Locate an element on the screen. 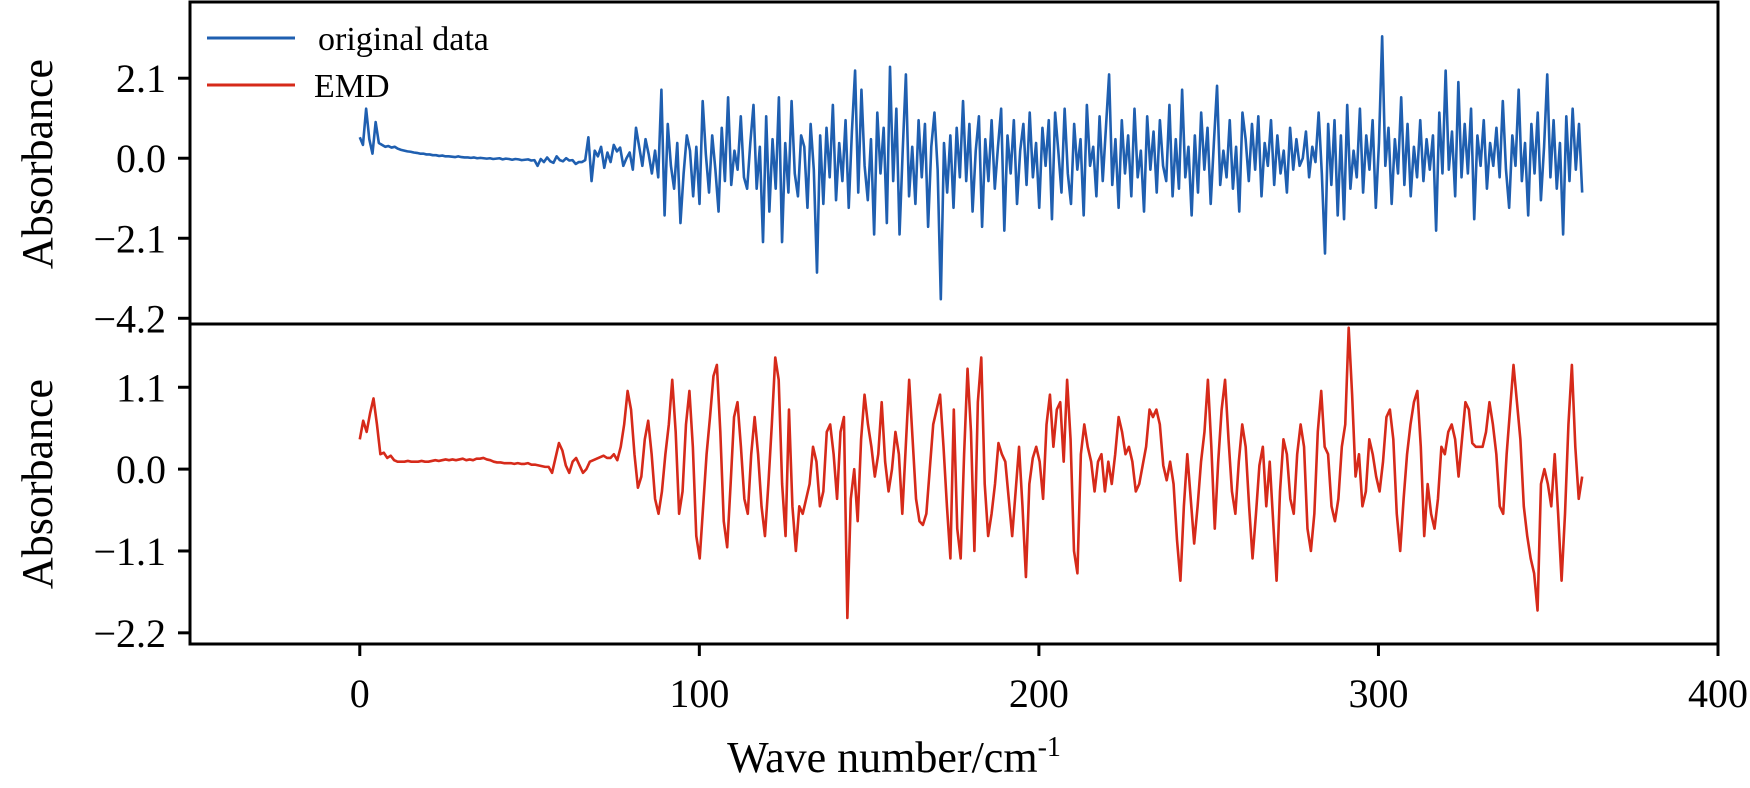  top-ylabel: Absorbance is located at coordinates (37, 164).